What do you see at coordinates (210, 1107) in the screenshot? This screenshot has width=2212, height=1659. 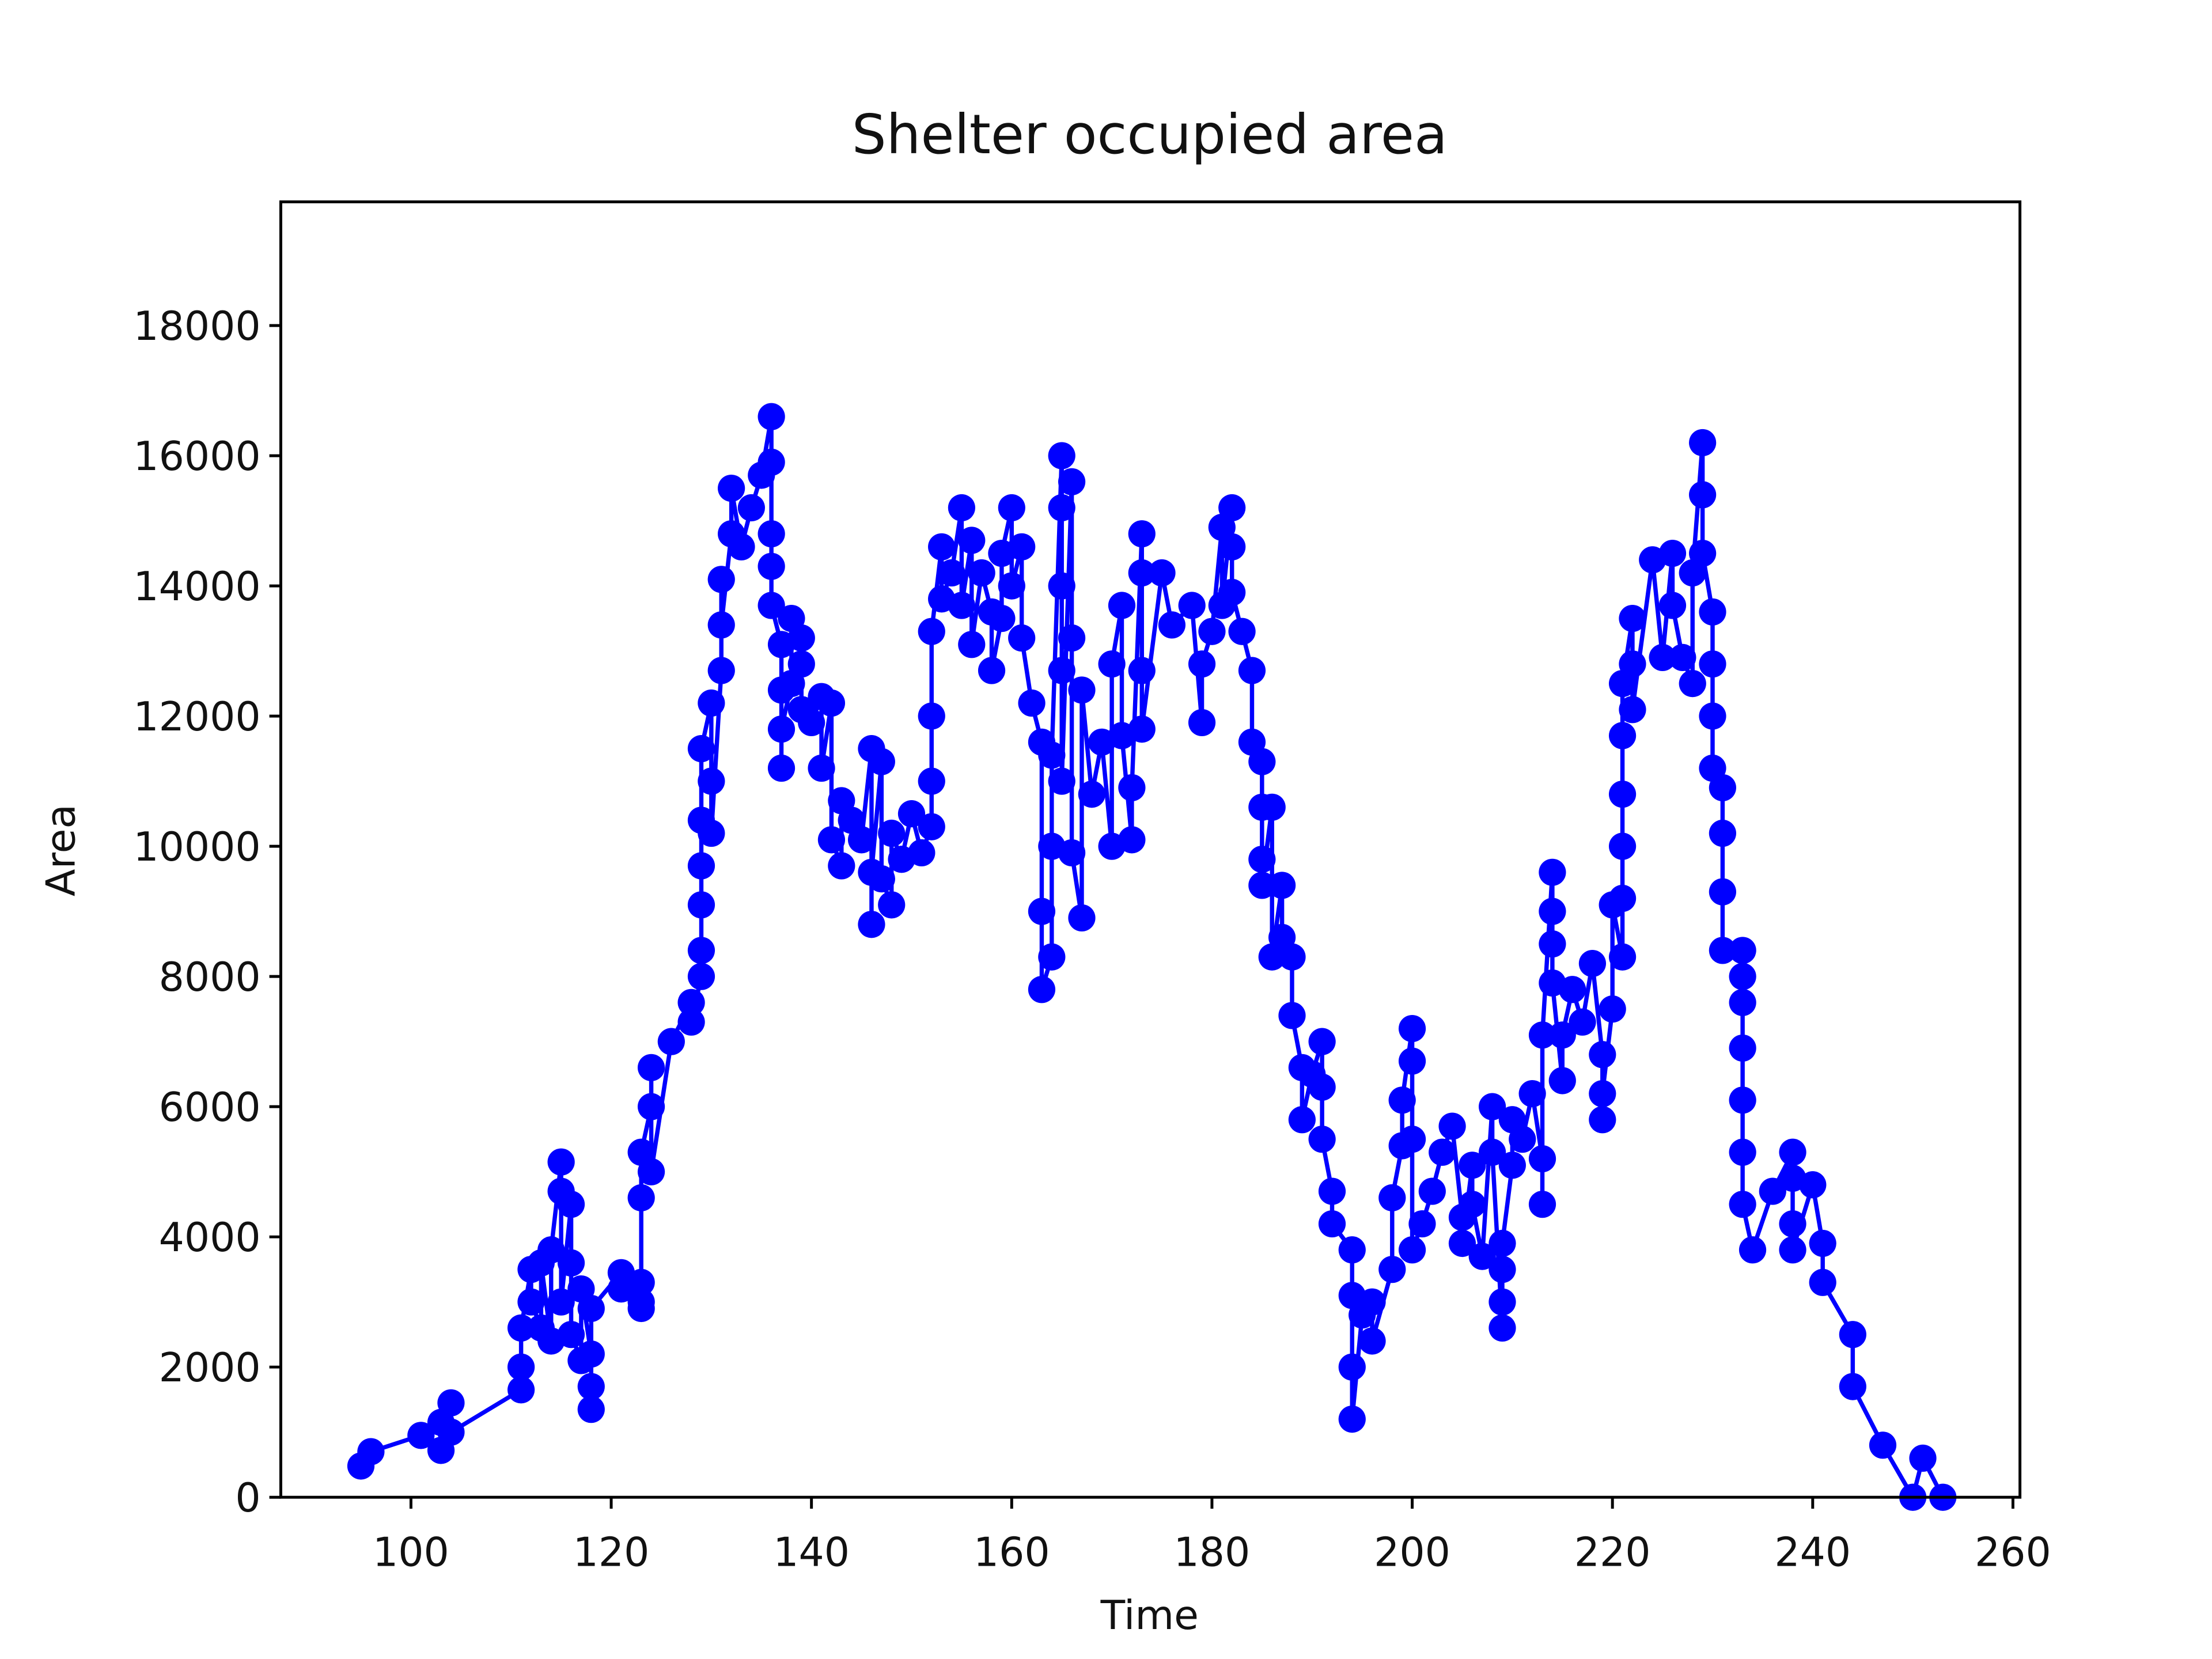 I see `y-tick-label: 6000` at bounding box center [210, 1107].